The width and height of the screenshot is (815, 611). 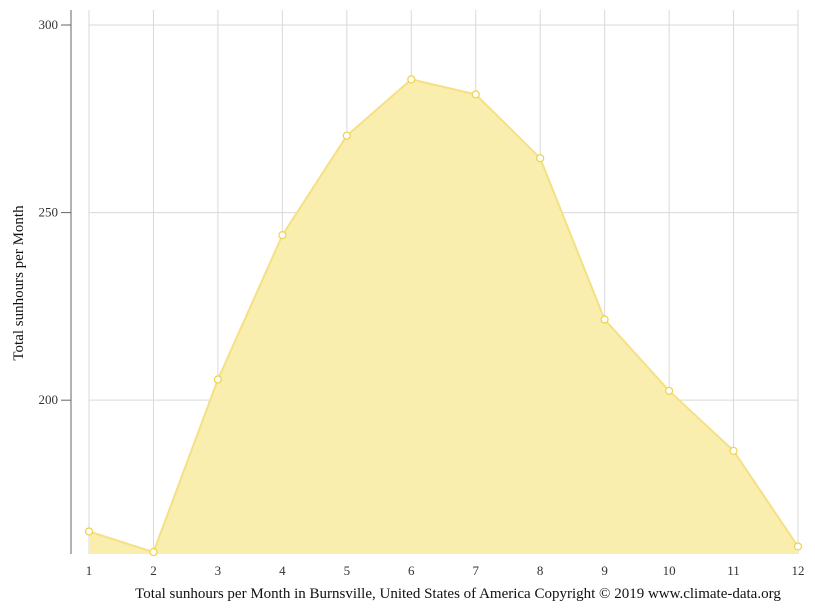 What do you see at coordinates (49, 24) in the screenshot?
I see `y-tick-label-300: 300` at bounding box center [49, 24].